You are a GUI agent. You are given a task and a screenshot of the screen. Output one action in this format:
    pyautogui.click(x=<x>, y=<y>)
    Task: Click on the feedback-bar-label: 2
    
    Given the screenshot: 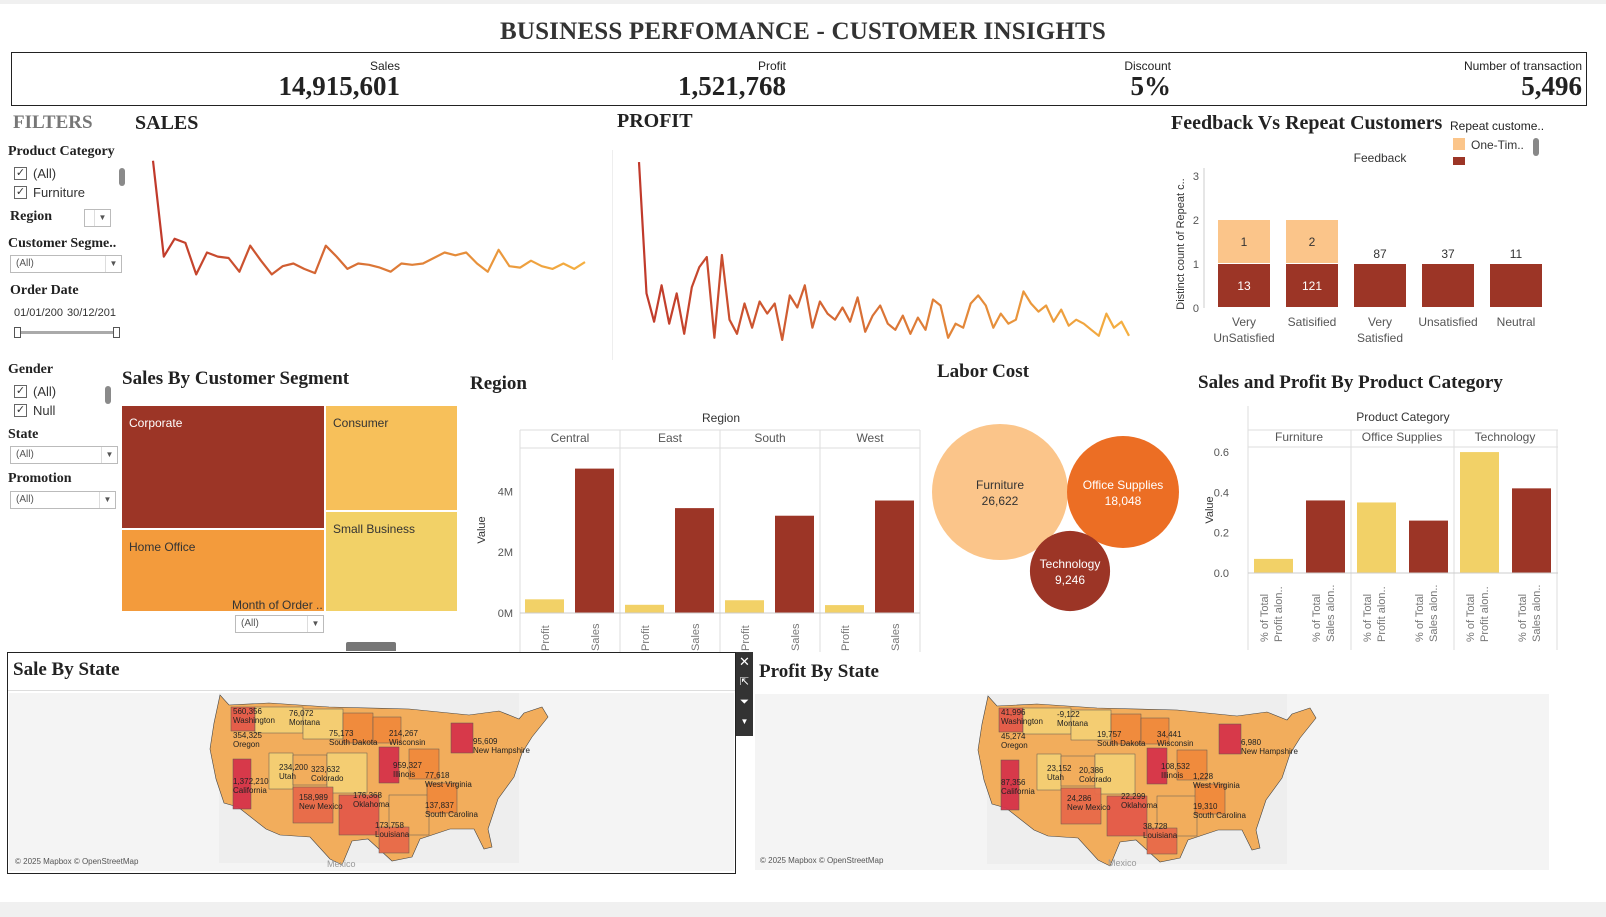 What is the action you would take?
    pyautogui.click(x=1312, y=242)
    